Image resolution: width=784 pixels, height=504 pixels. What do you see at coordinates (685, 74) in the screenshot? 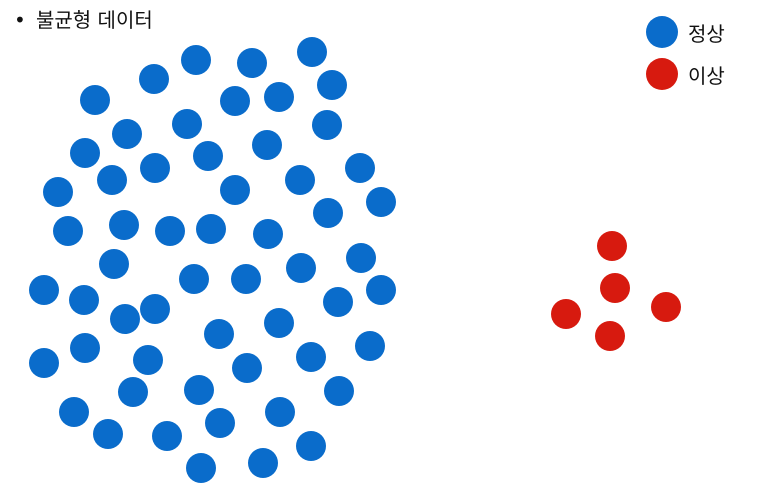
I see `legend-anomaly: 이상` at bounding box center [685, 74].